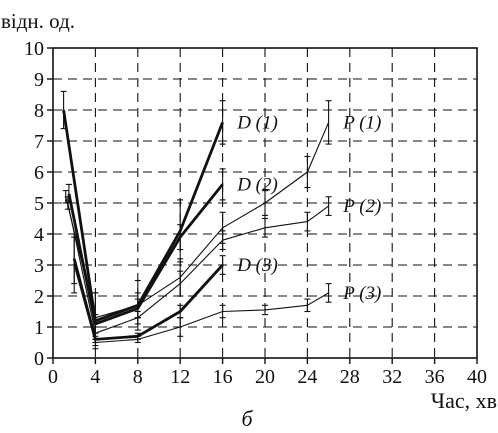 Image resolution: width=498 pixels, height=433 pixels. What do you see at coordinates (257, 265) in the screenshot?
I see `series-label: D (3)` at bounding box center [257, 265].